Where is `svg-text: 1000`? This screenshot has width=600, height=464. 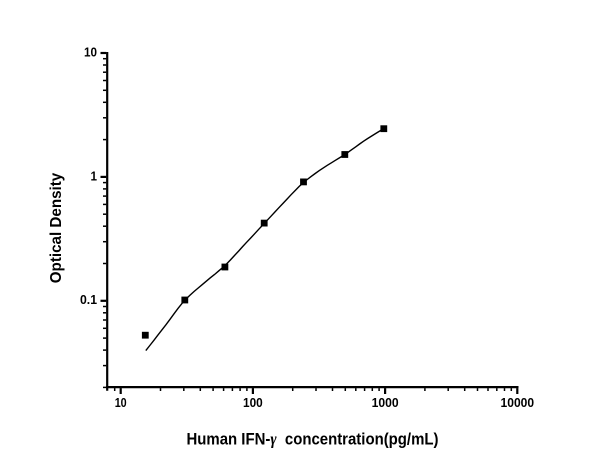
svg-text: 1000 is located at coordinates (385, 402).